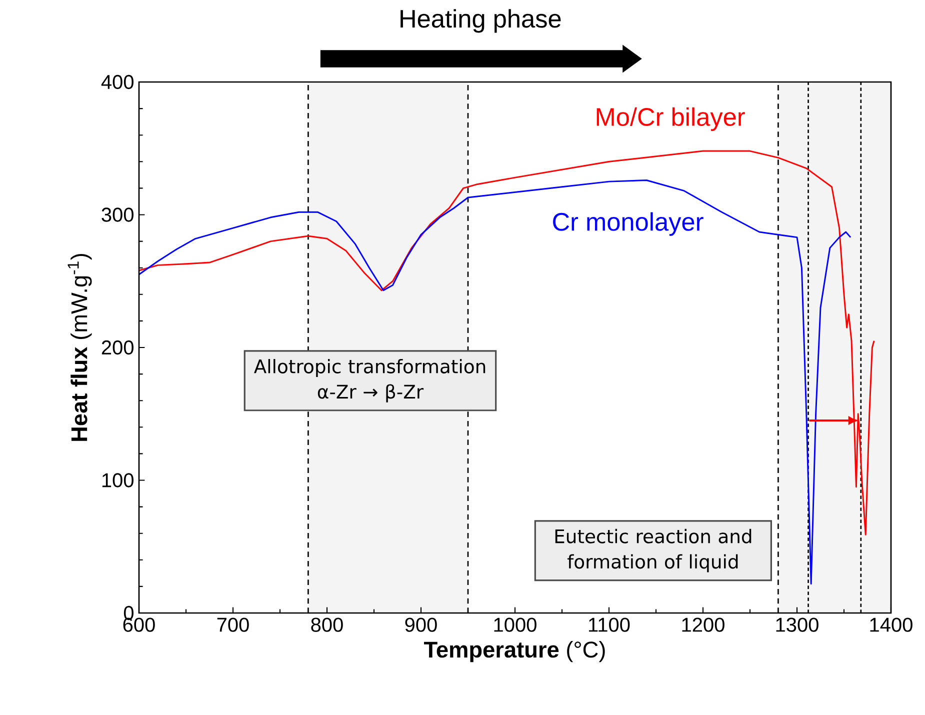 This screenshot has height=715, width=925. What do you see at coordinates (480, 21) in the screenshot?
I see `text: Heating phase` at bounding box center [480, 21].